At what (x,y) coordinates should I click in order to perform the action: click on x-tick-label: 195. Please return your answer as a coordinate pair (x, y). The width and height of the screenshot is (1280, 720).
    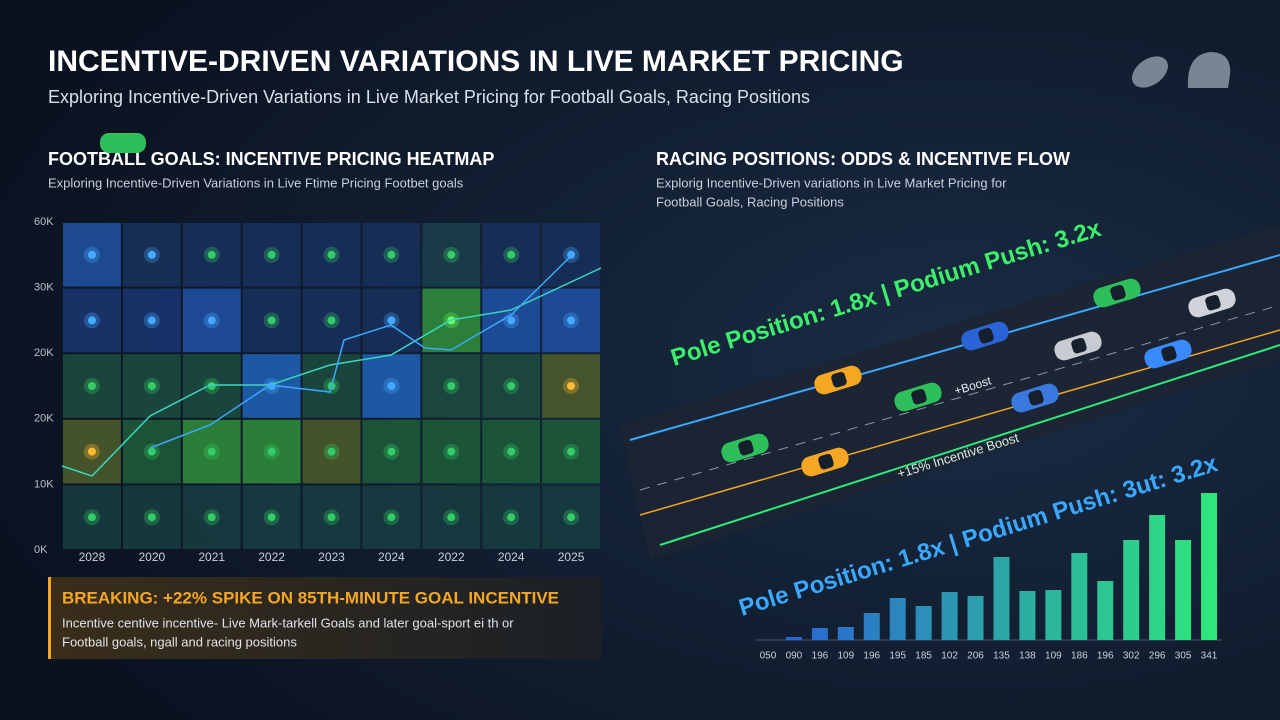
    Looking at the image, I should click on (897, 656).